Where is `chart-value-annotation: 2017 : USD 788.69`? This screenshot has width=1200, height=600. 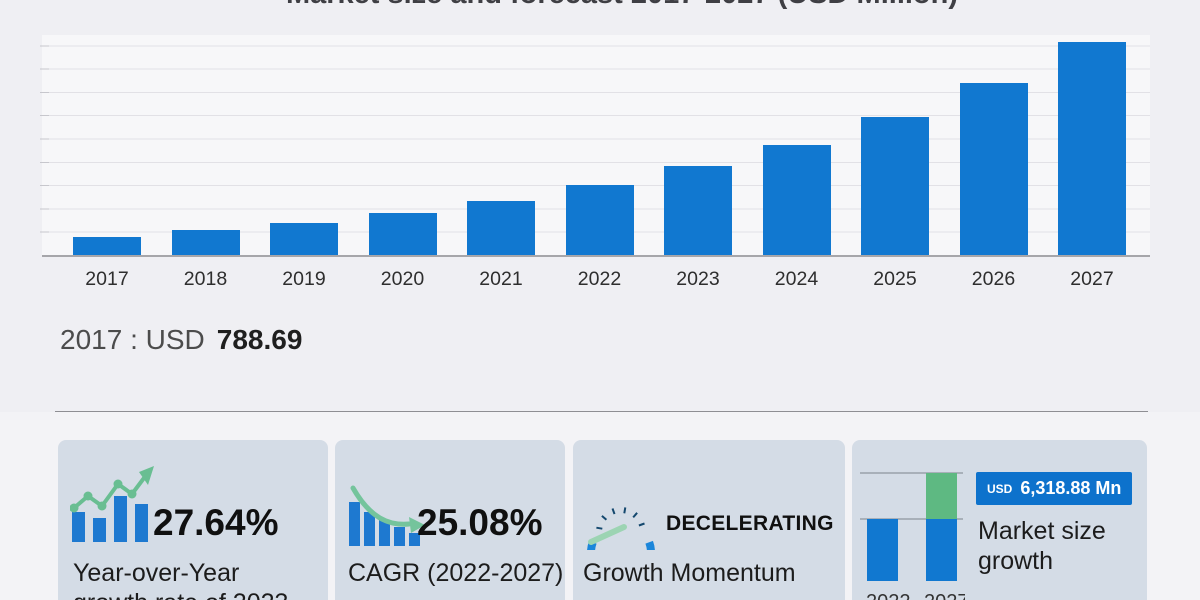
chart-value-annotation: 2017 : USD 788.69 is located at coordinates (181, 340).